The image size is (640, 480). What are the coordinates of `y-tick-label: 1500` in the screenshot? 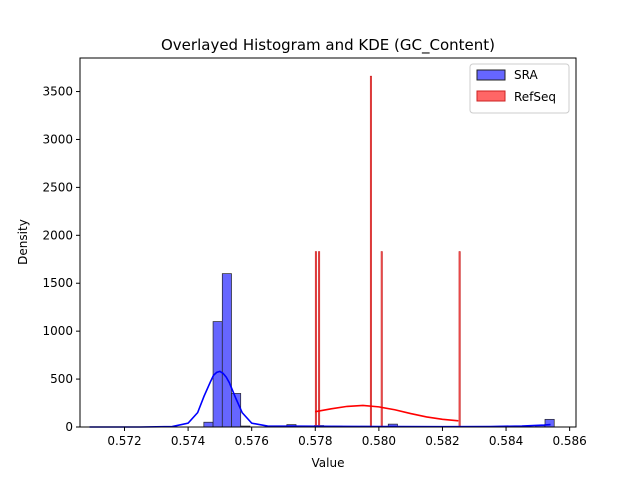 It's located at (57, 283).